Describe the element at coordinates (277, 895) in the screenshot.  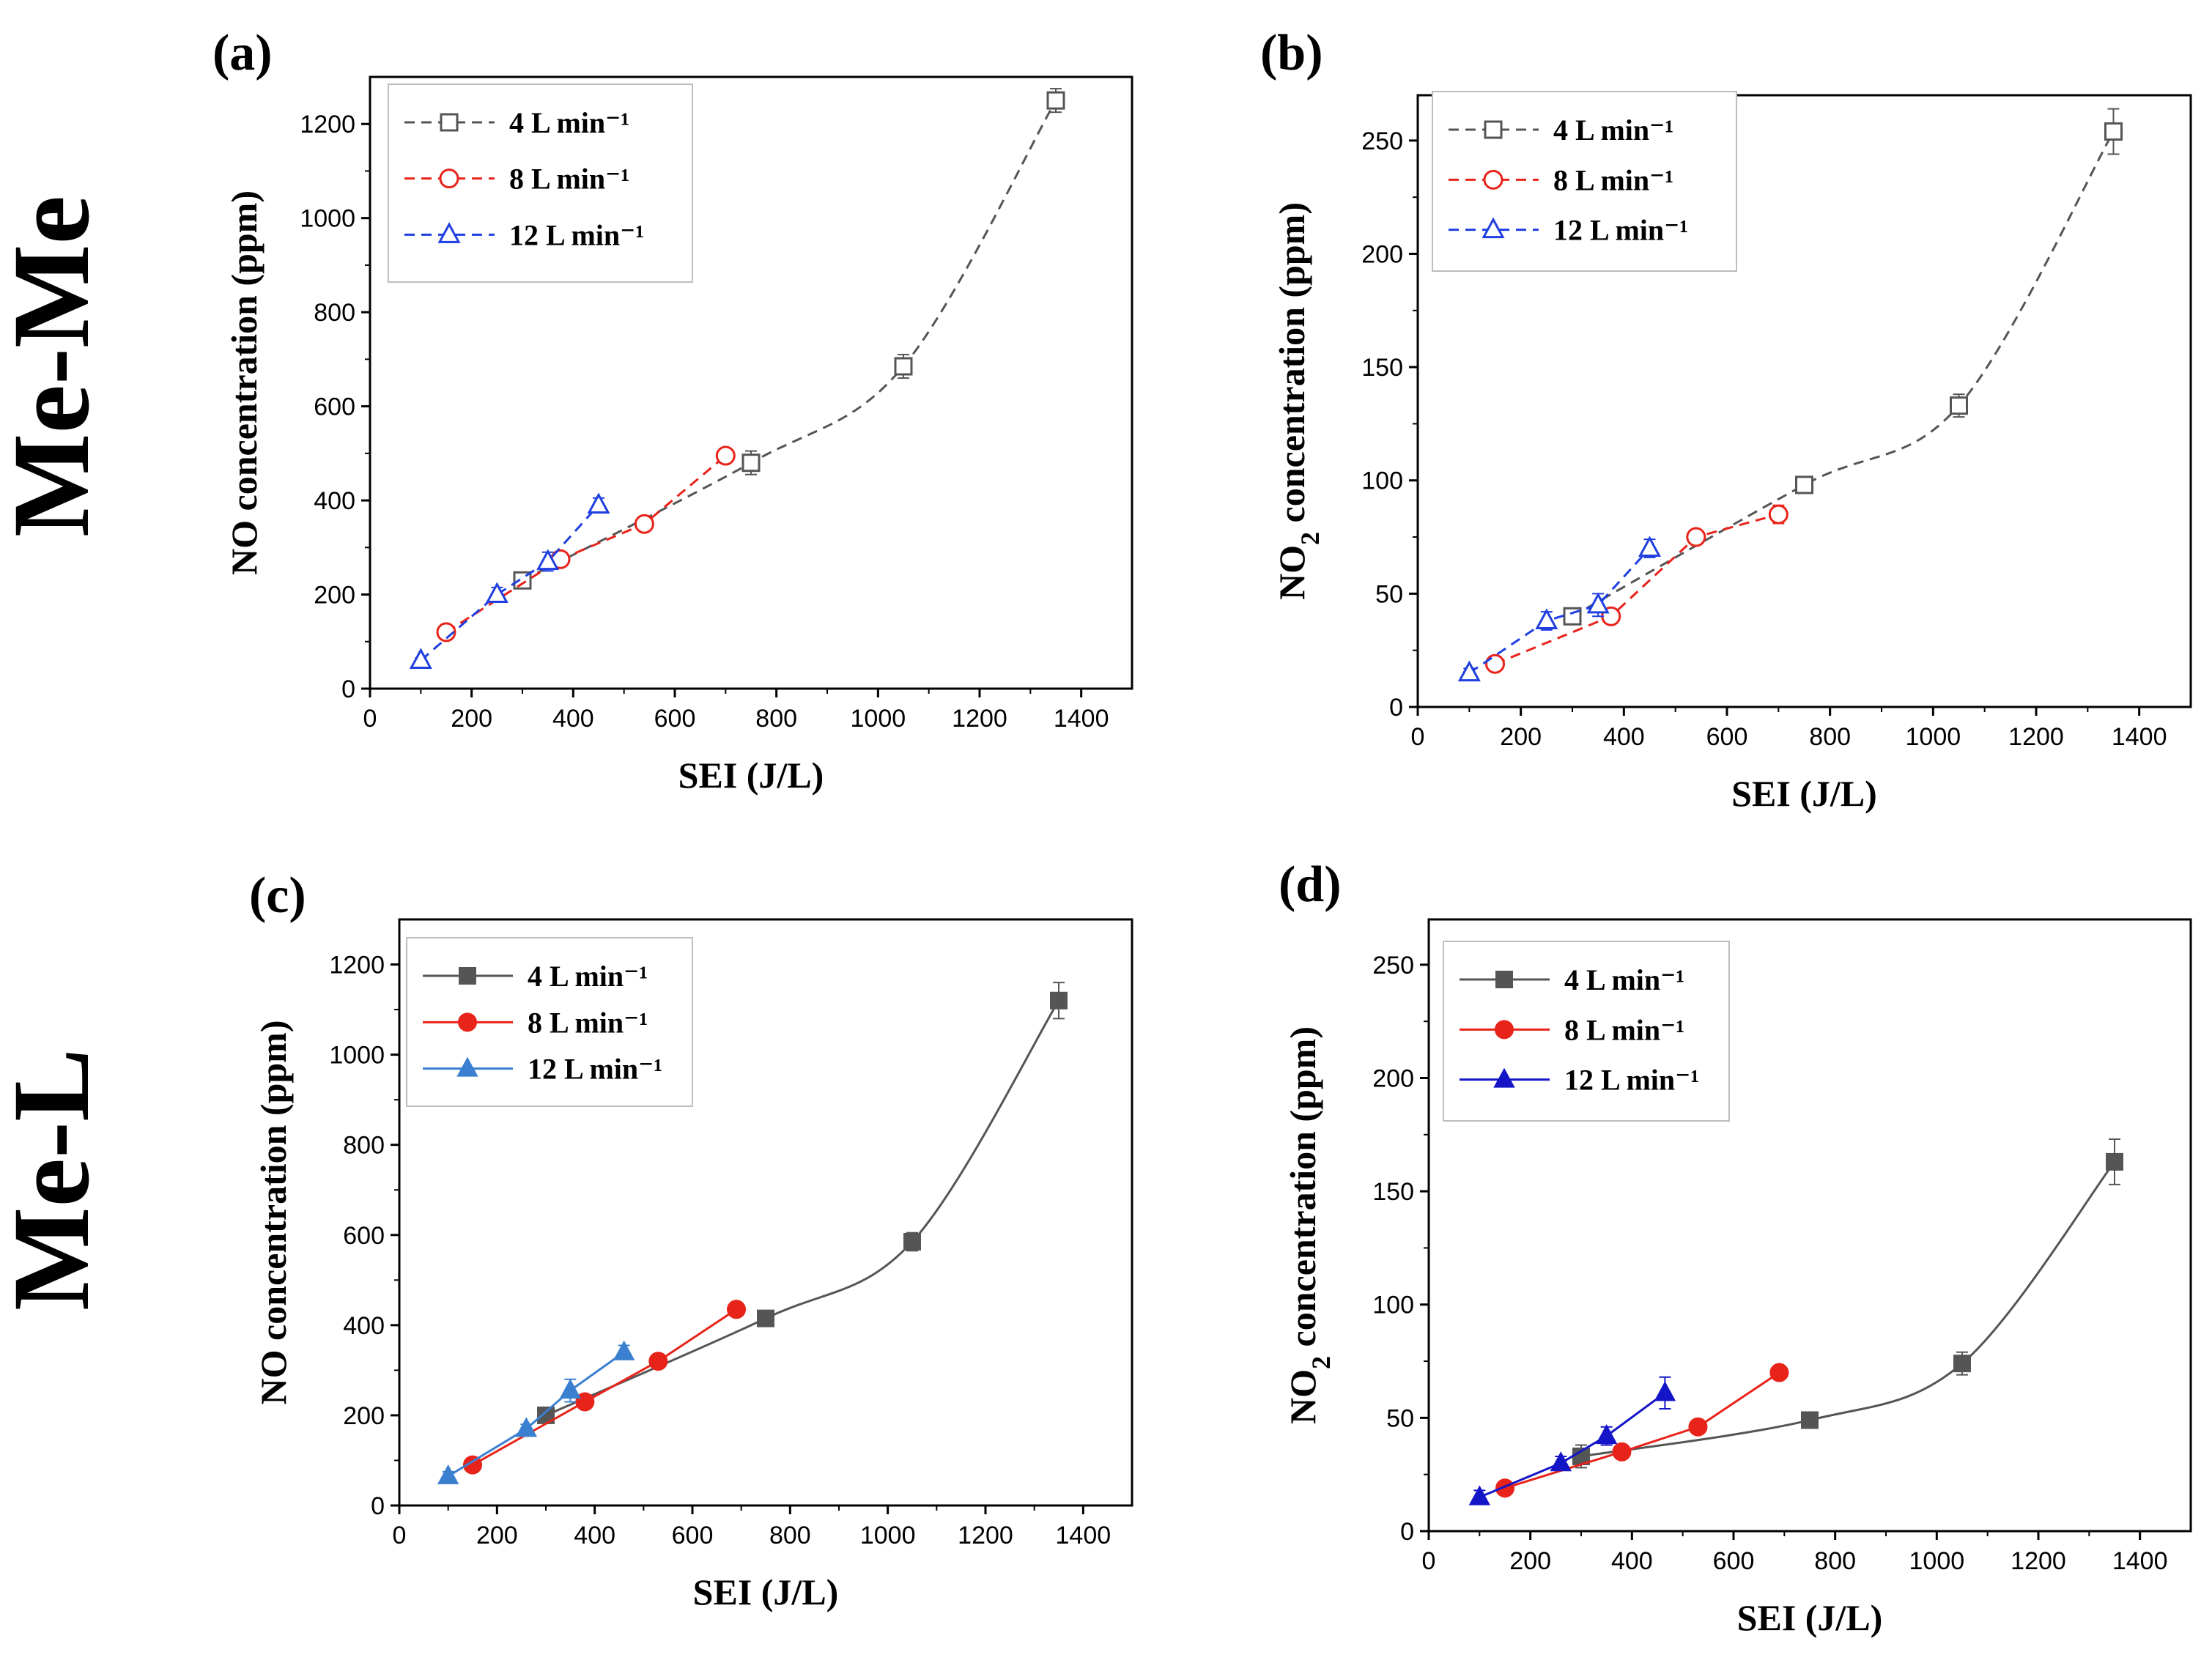
I see `panel-label: (c)` at that location.